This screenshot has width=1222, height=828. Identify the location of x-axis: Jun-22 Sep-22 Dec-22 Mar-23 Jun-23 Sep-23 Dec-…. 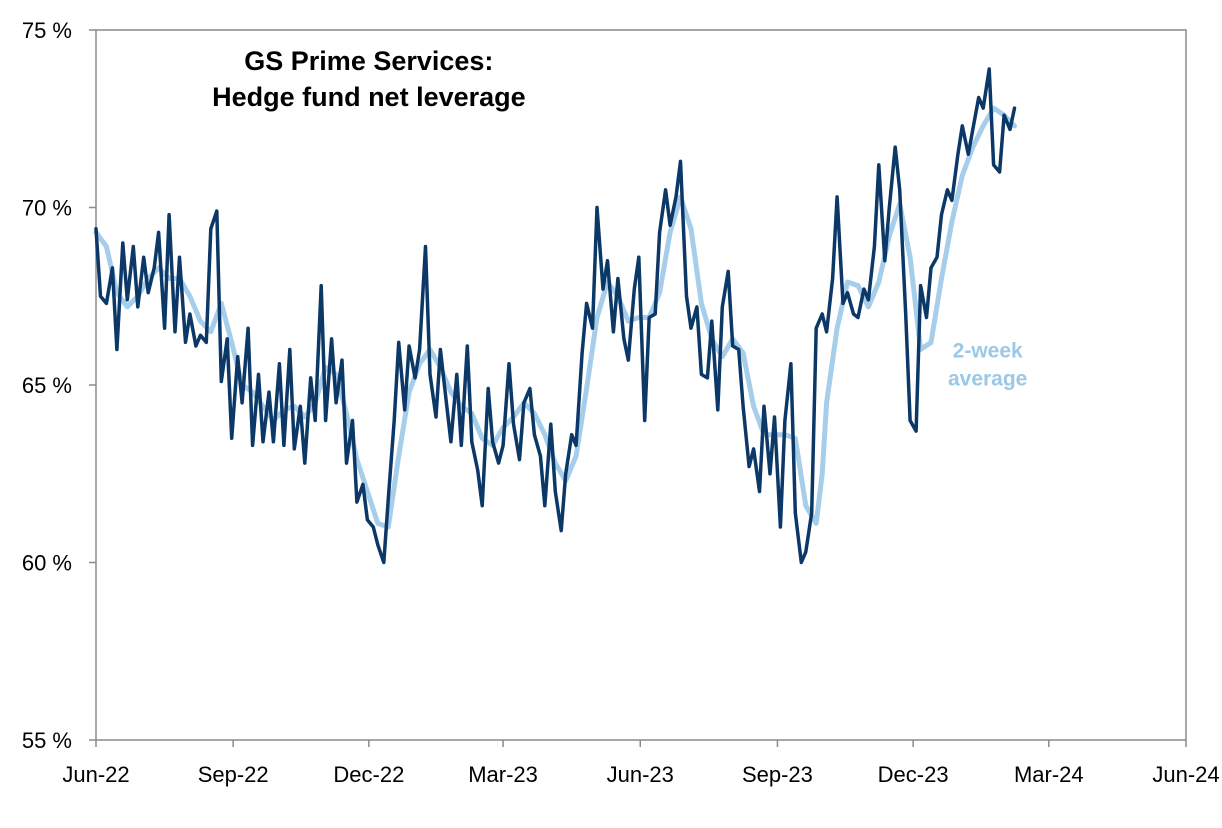
(641, 763).